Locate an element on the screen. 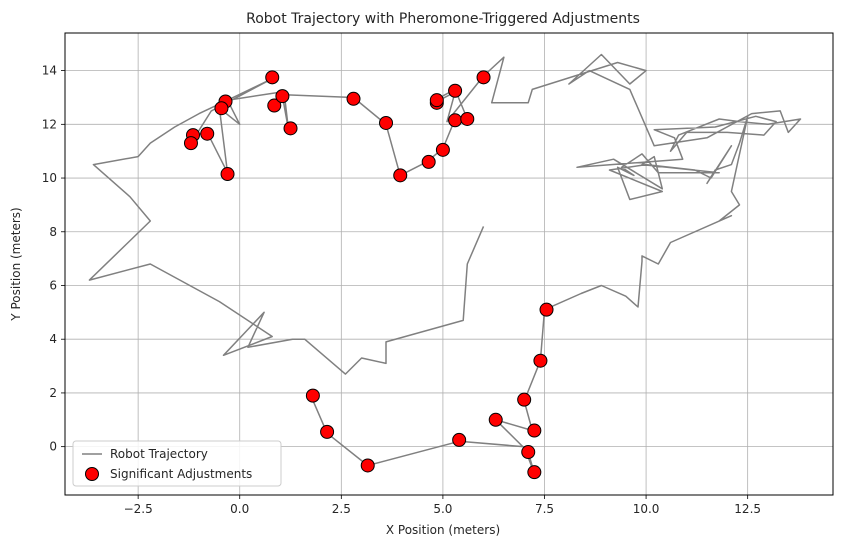 This screenshot has height=547, width=841. y-tick-label: 4 is located at coordinates (53, 339).